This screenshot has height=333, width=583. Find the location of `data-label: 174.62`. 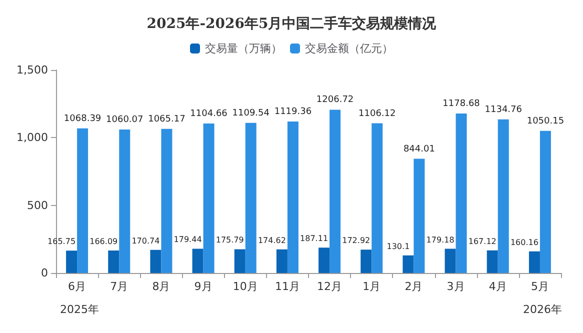

data-label: 174.62 is located at coordinates (272, 240).